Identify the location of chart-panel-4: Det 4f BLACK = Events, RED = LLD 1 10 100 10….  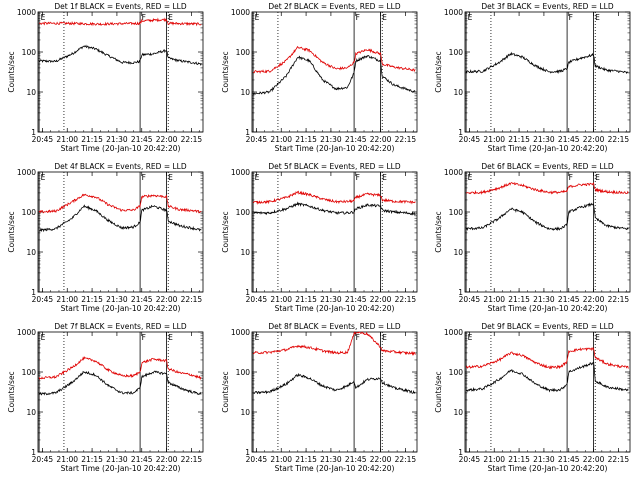
(105, 237).